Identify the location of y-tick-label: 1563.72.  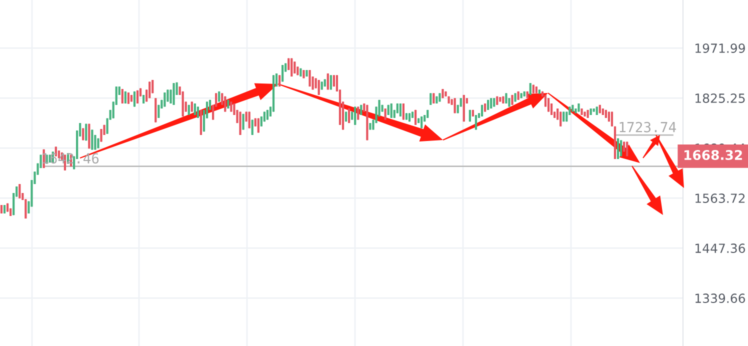
(720, 198).